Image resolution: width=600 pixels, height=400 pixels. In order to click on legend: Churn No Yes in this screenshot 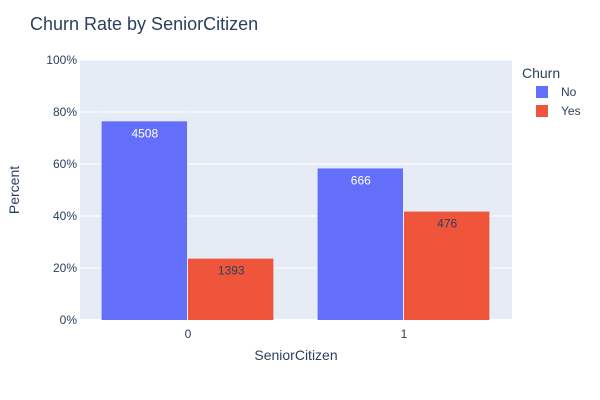, I will do `click(551, 91)`.